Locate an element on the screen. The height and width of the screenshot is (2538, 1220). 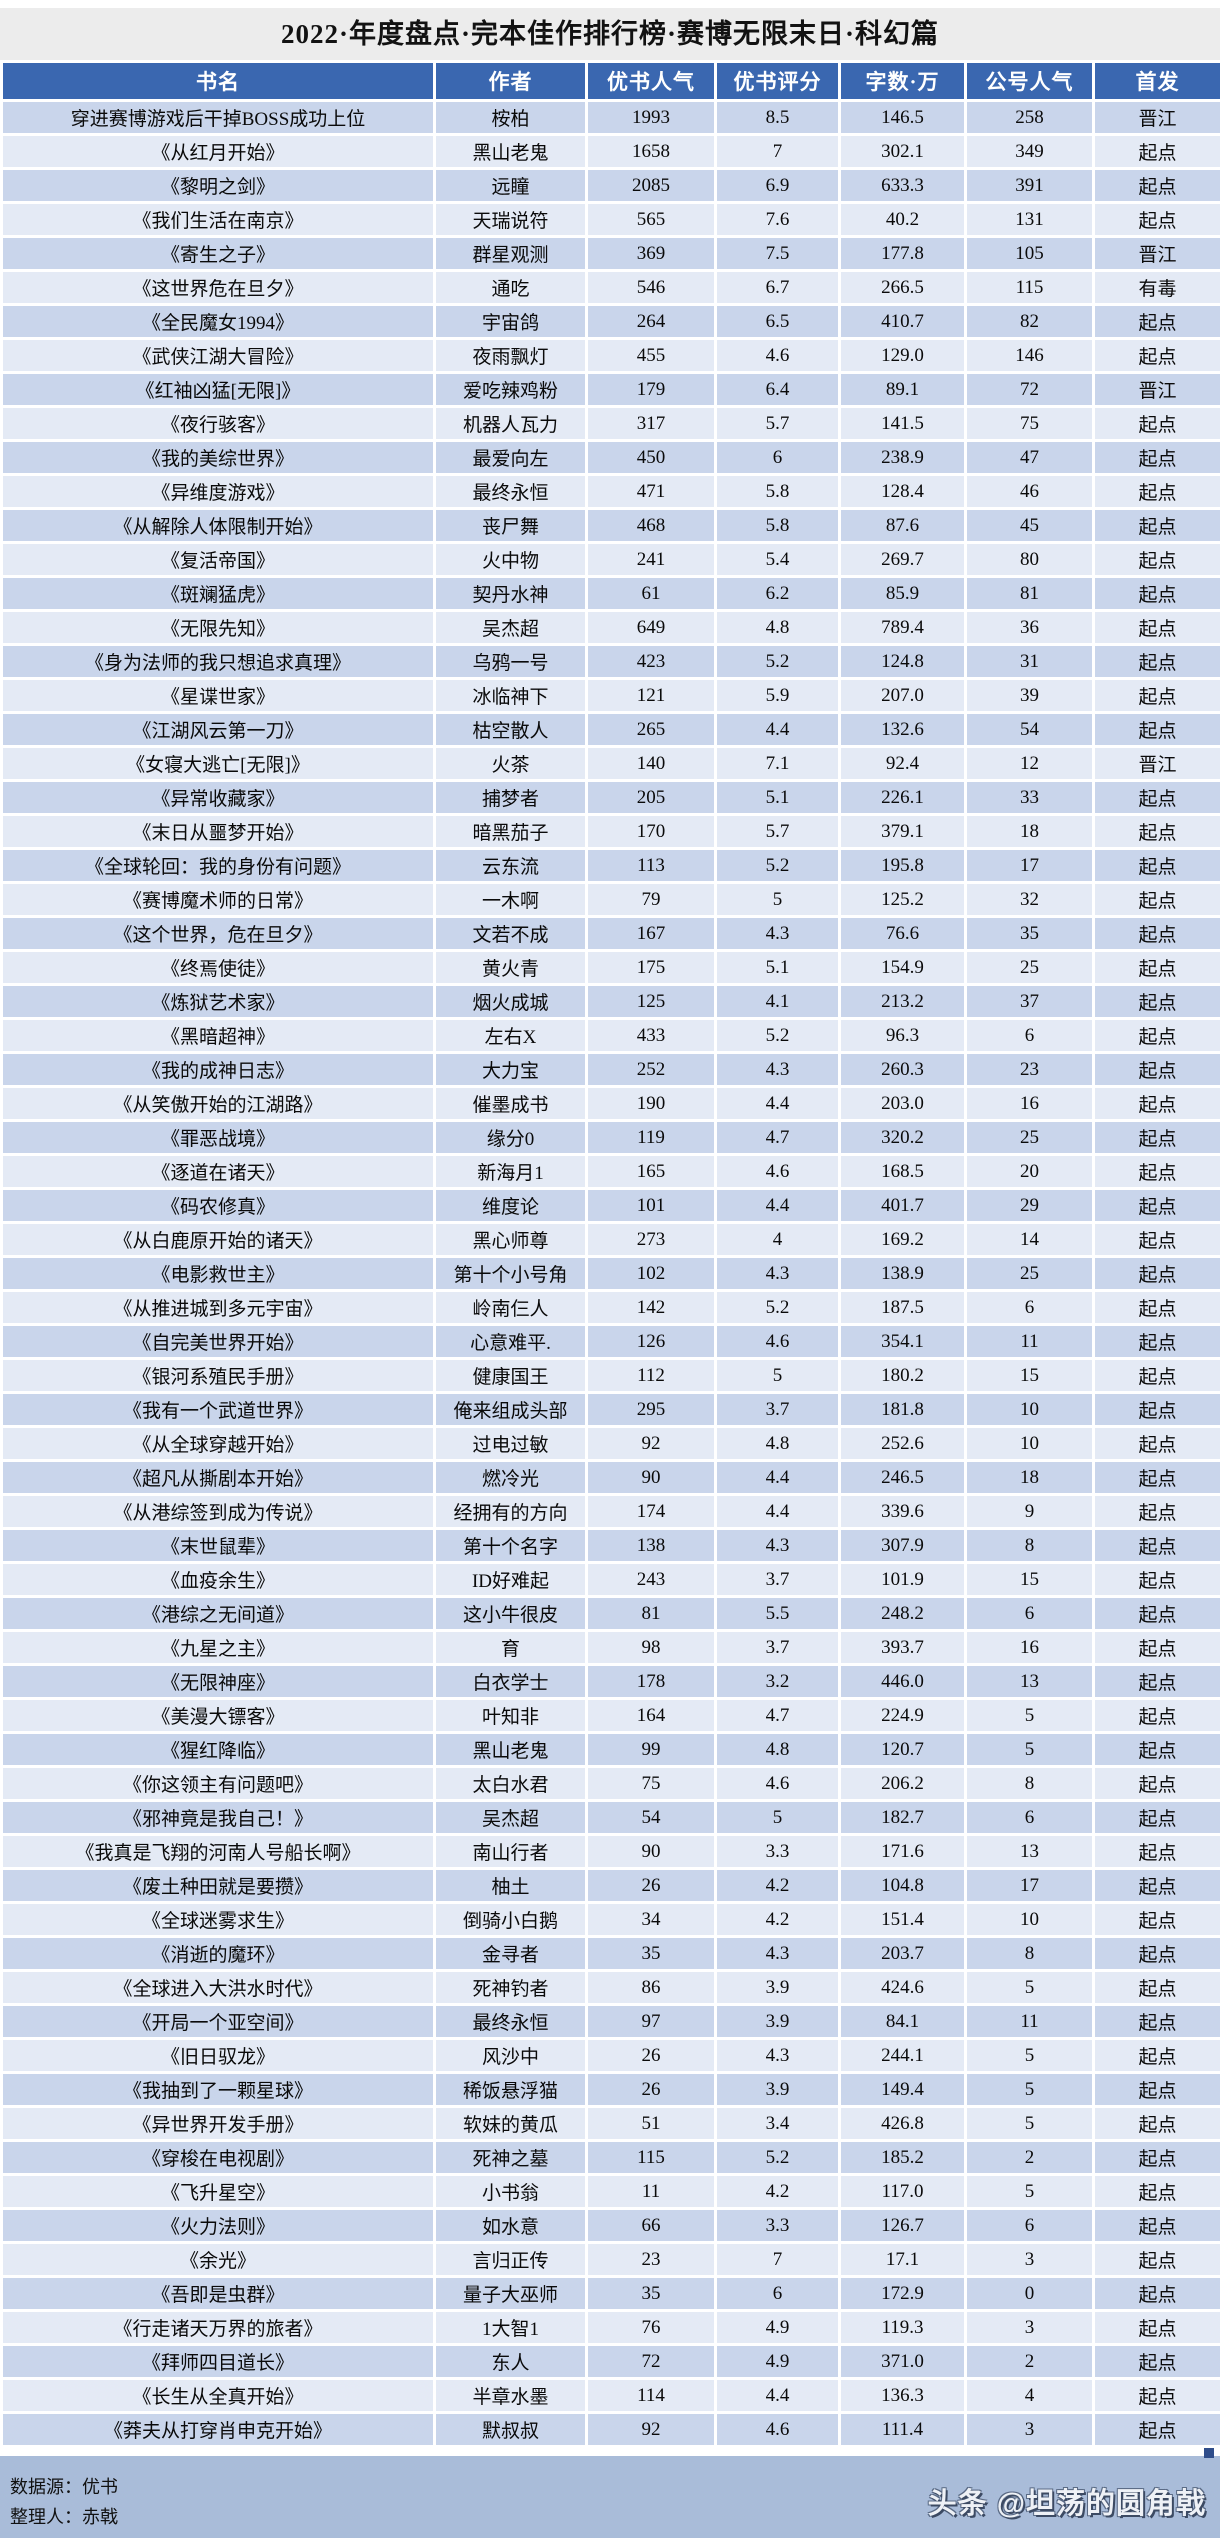
author-cell: 倒骑小白鹅 is located at coordinates (510, 1919).